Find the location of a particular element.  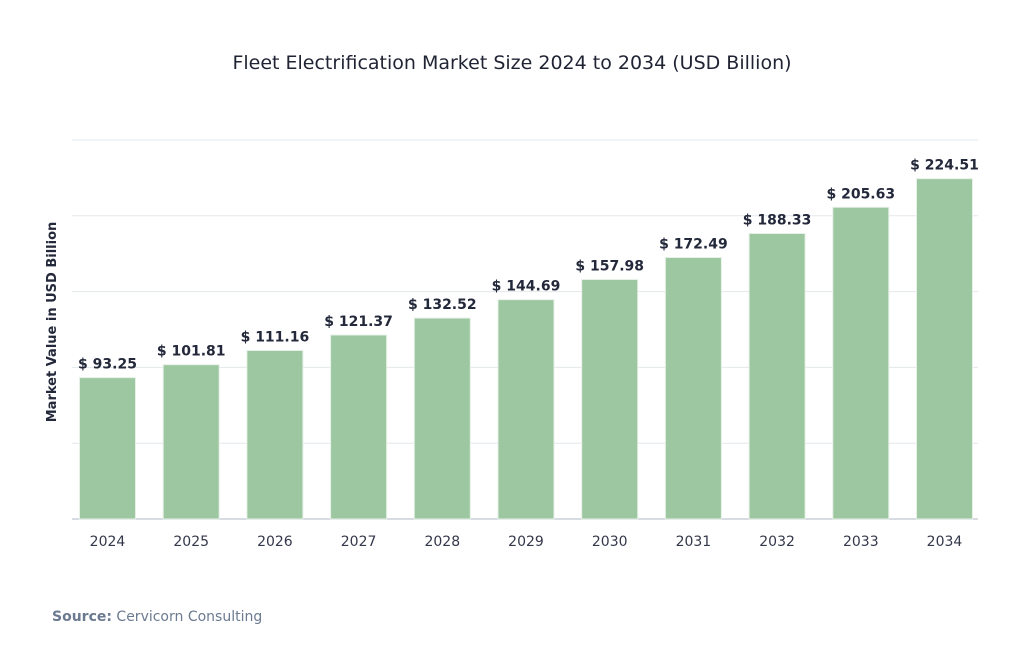

bar-2033 is located at coordinates (861, 363).